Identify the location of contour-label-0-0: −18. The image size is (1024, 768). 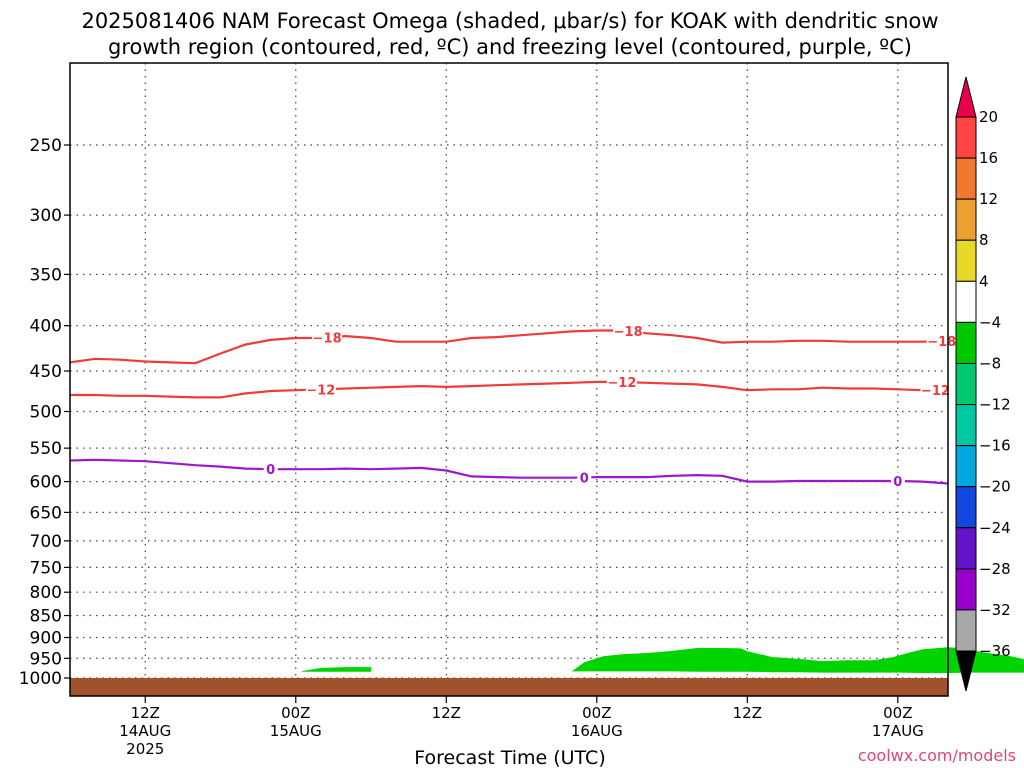
(327, 339).